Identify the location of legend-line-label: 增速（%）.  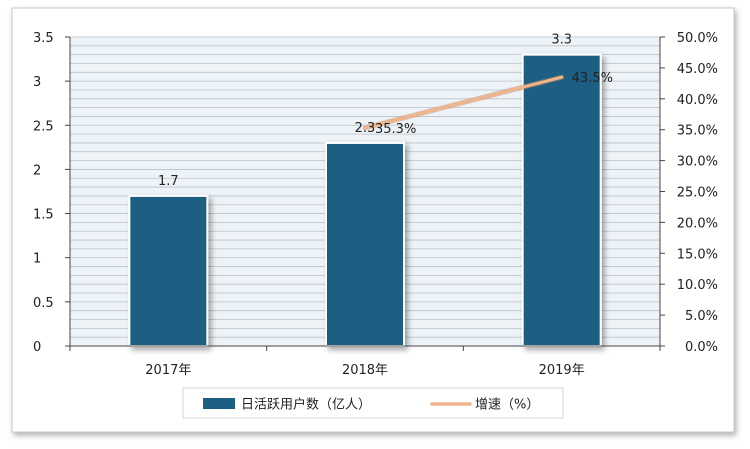
(507, 405).